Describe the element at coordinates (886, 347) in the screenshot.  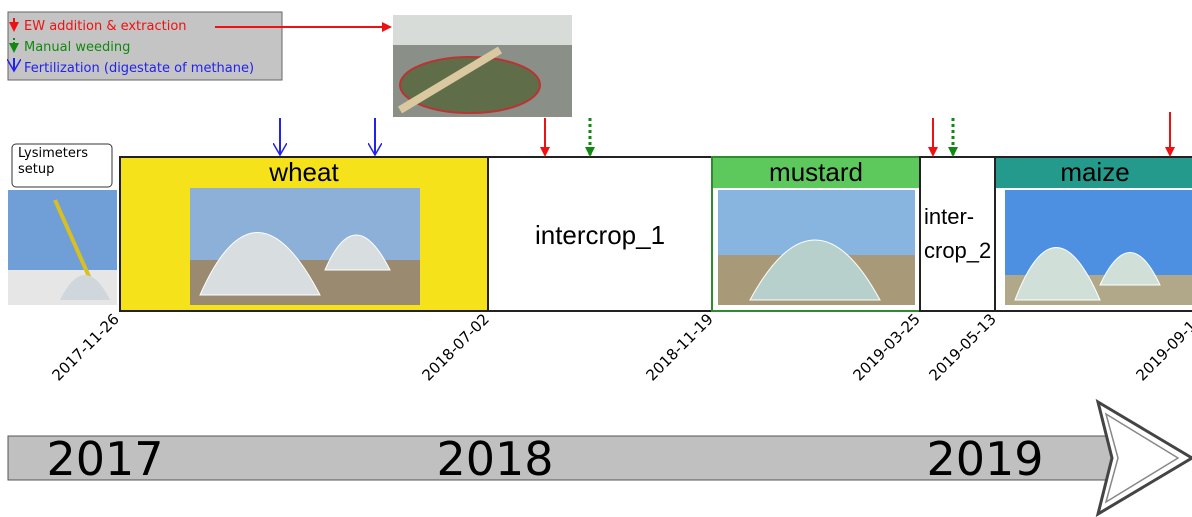
I see `date-label: 2019-03-25` at that location.